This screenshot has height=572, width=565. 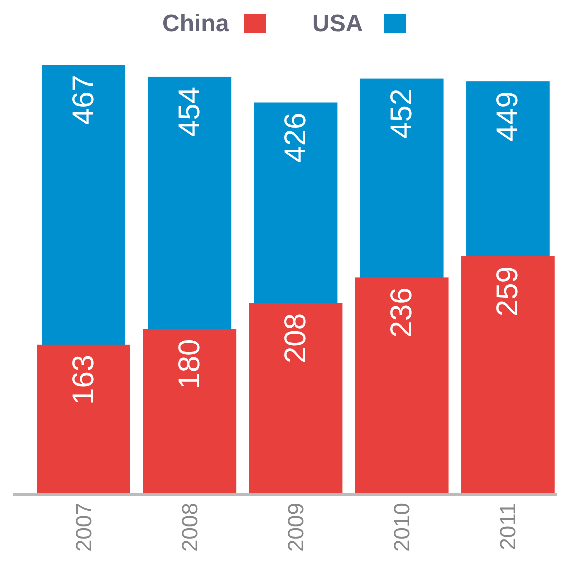 I want to click on legend-label: China, so click(x=196, y=24).